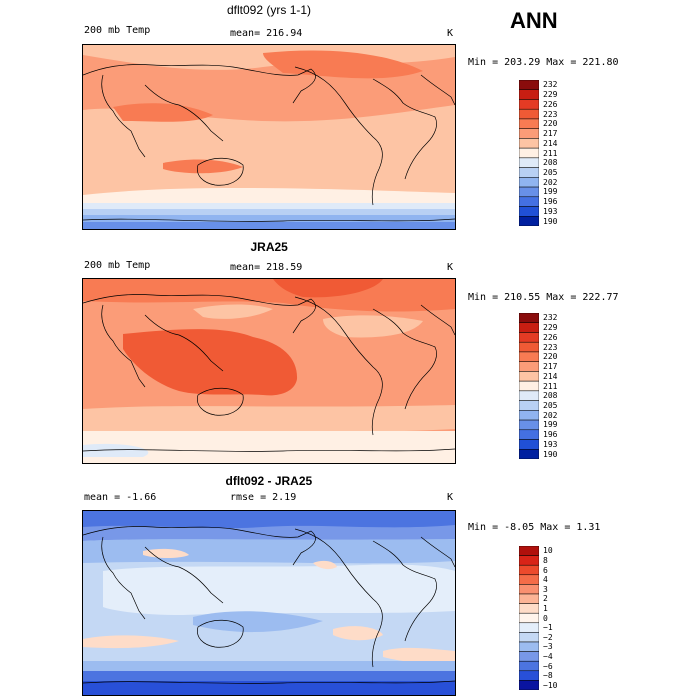 Image resolution: width=700 pixels, height=700 pixels. I want to click on colorbar-level-label: 190, so click(550, 454).